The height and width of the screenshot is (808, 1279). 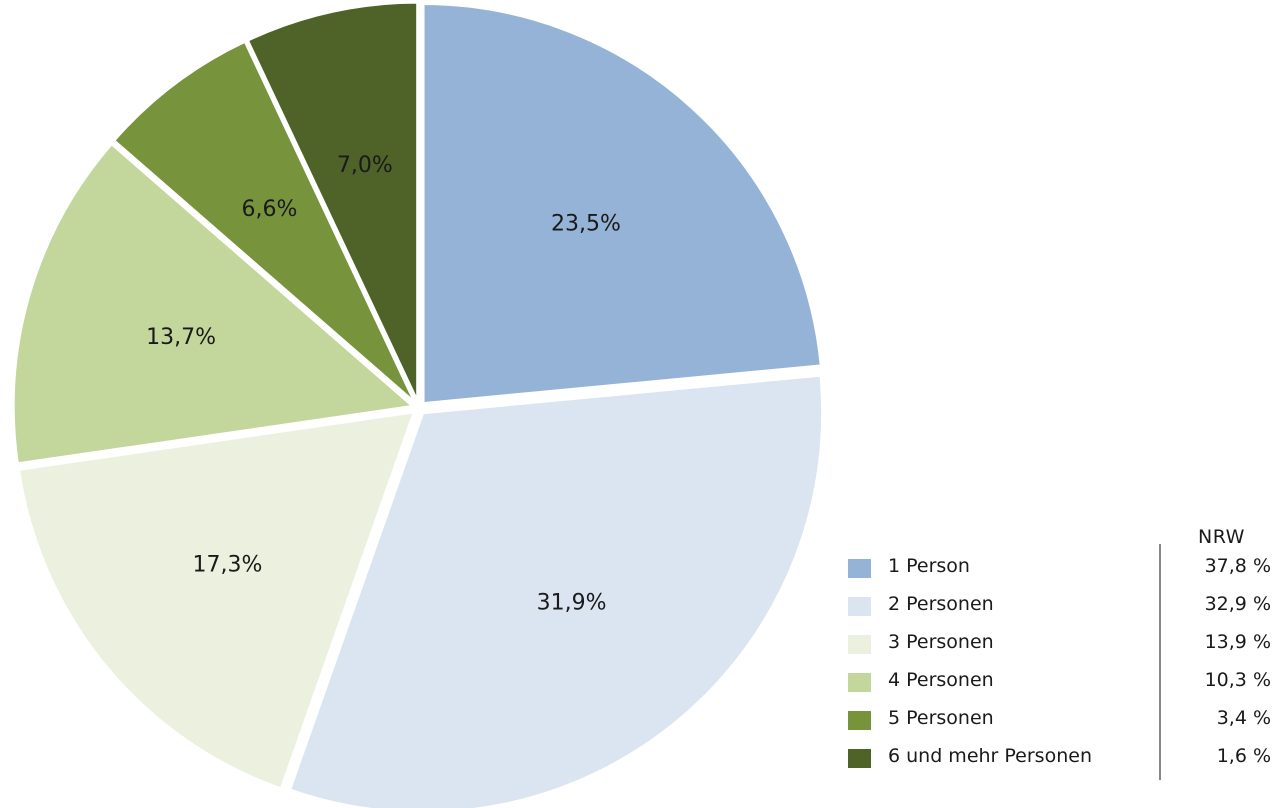 What do you see at coordinates (1160, 662) in the screenshot?
I see `legend-divider` at bounding box center [1160, 662].